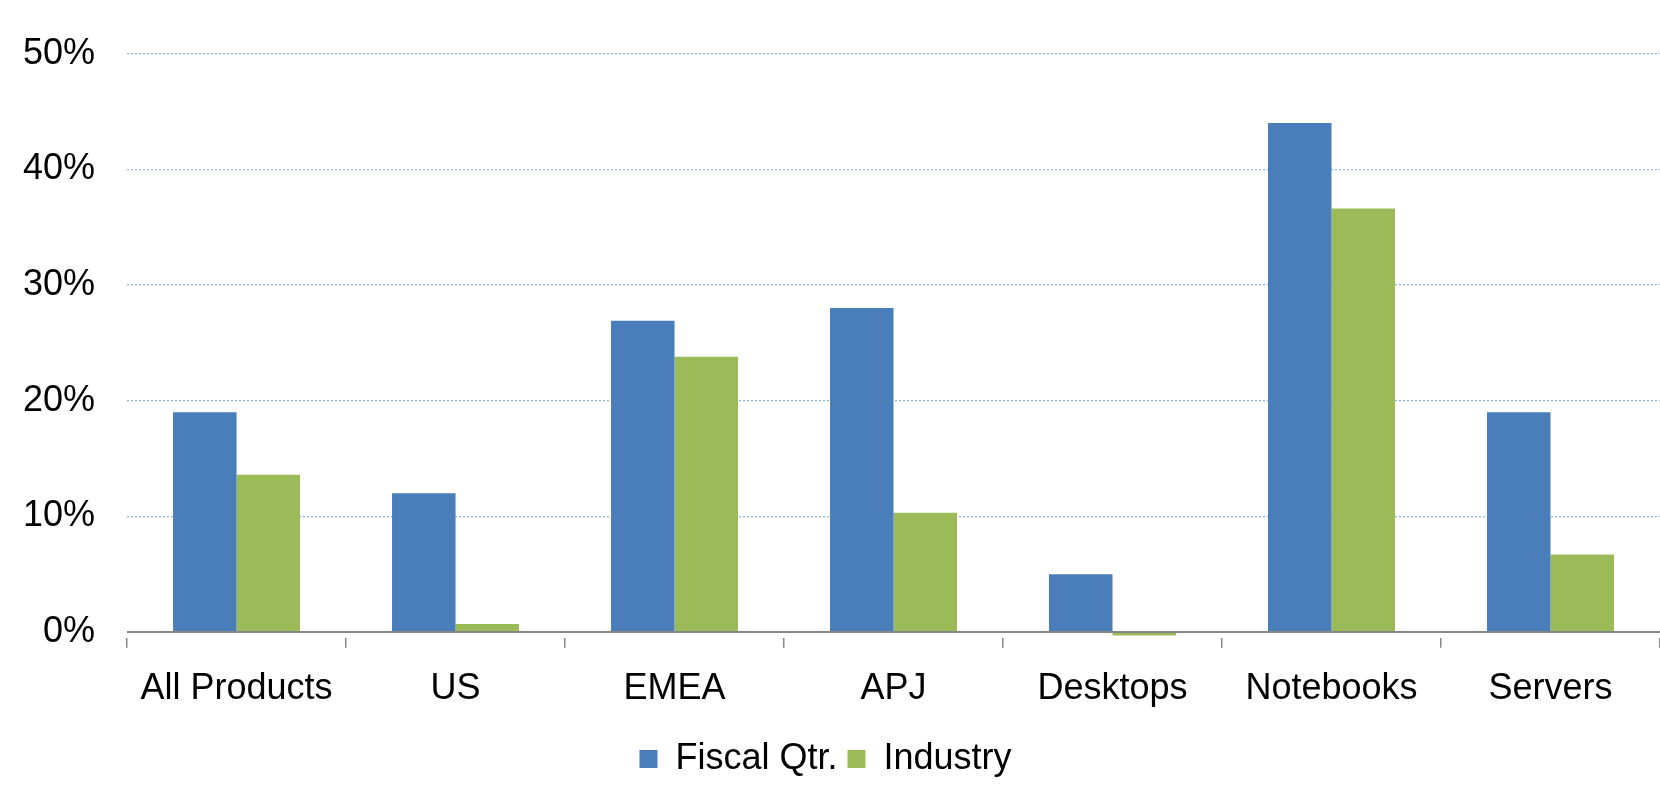 The width and height of the screenshot is (1660, 787). What do you see at coordinates (1550, 687) in the screenshot?
I see `x-tick-label: Servers` at bounding box center [1550, 687].